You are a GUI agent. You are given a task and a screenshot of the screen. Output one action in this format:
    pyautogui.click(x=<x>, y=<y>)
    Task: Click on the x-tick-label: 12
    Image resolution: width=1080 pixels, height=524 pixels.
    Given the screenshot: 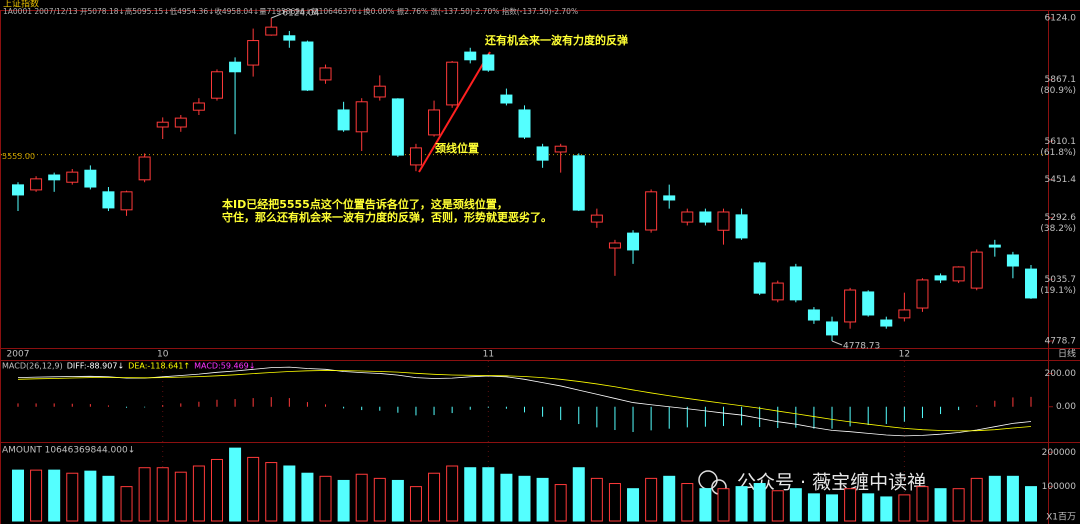 What is the action you would take?
    pyautogui.click(x=904, y=355)
    